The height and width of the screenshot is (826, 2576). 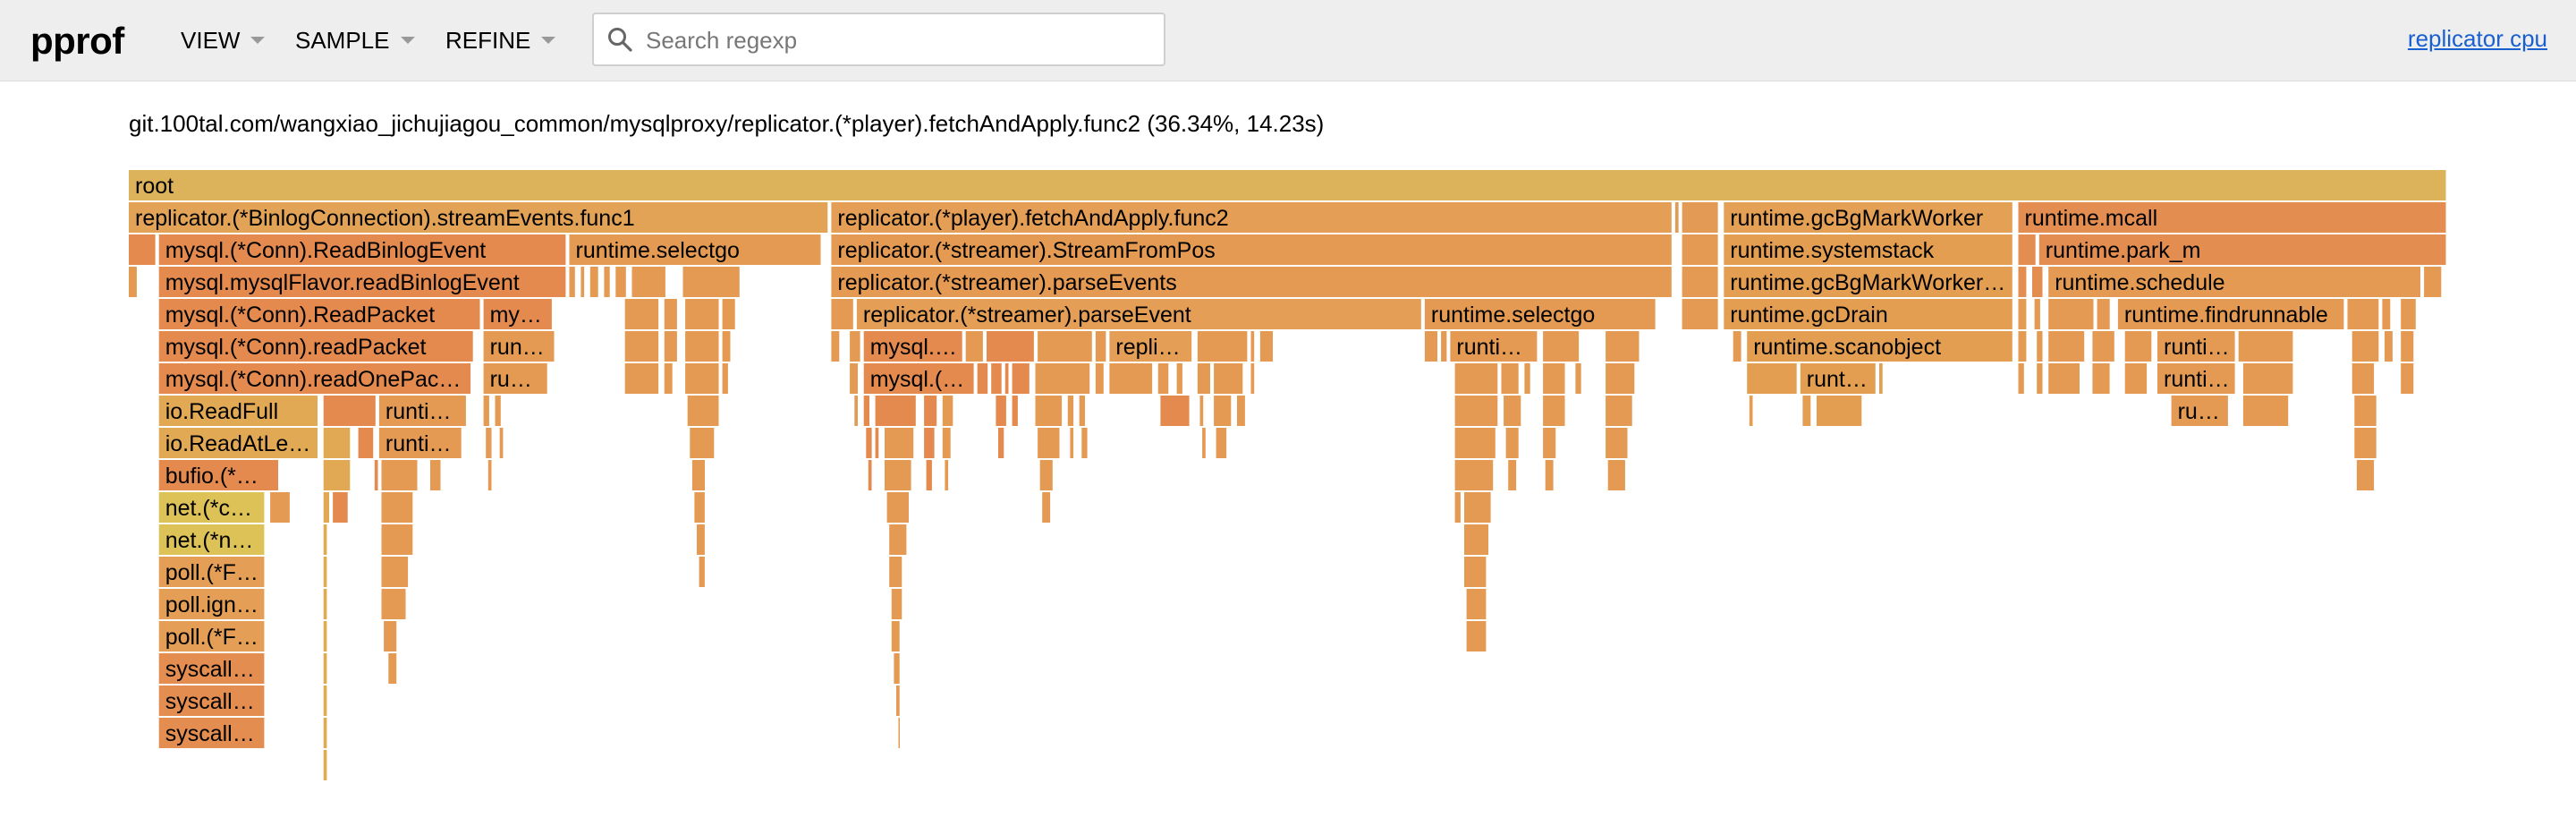 I want to click on flame-frame: bufio.(*…bufio.(*Reader).Read, so click(x=218, y=475).